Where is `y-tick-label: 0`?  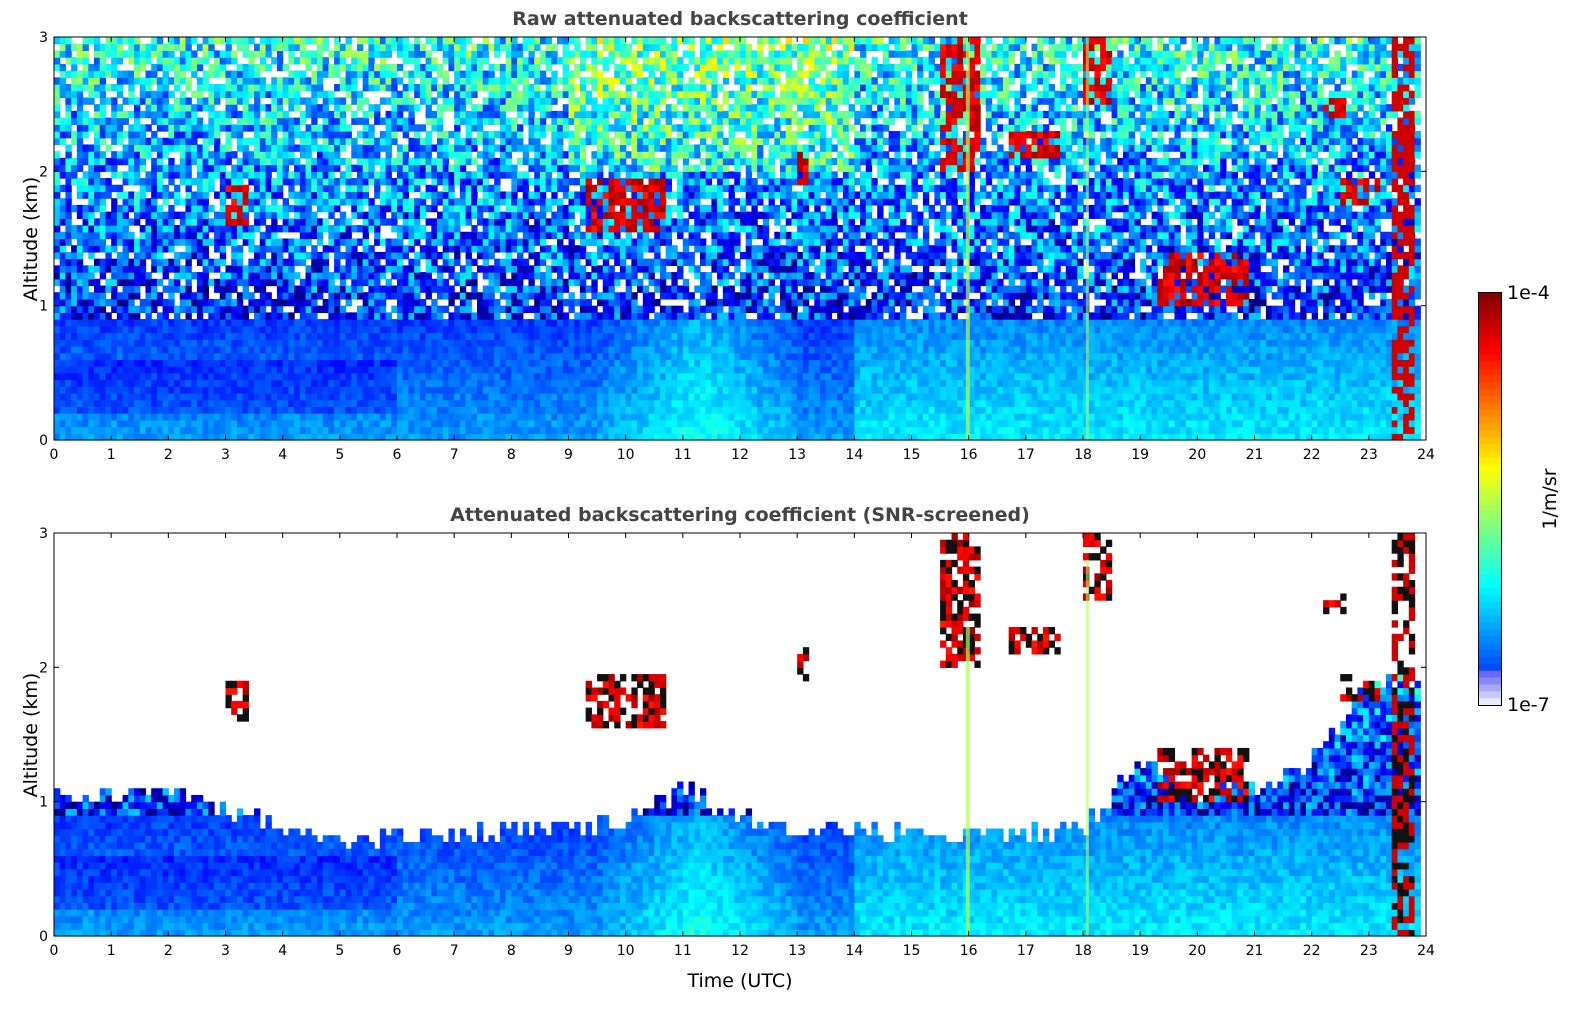
y-tick-label: 0 is located at coordinates (43, 937).